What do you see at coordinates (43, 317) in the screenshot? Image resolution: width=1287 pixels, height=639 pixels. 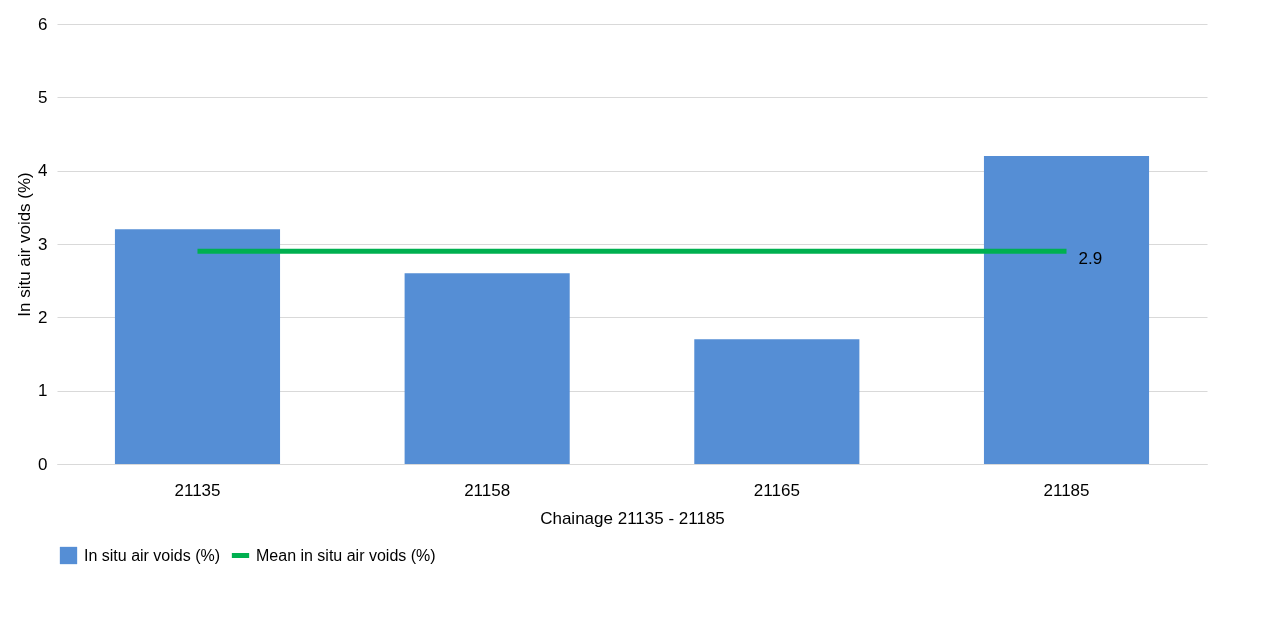 I see `y-tick-label: 2` at bounding box center [43, 317].